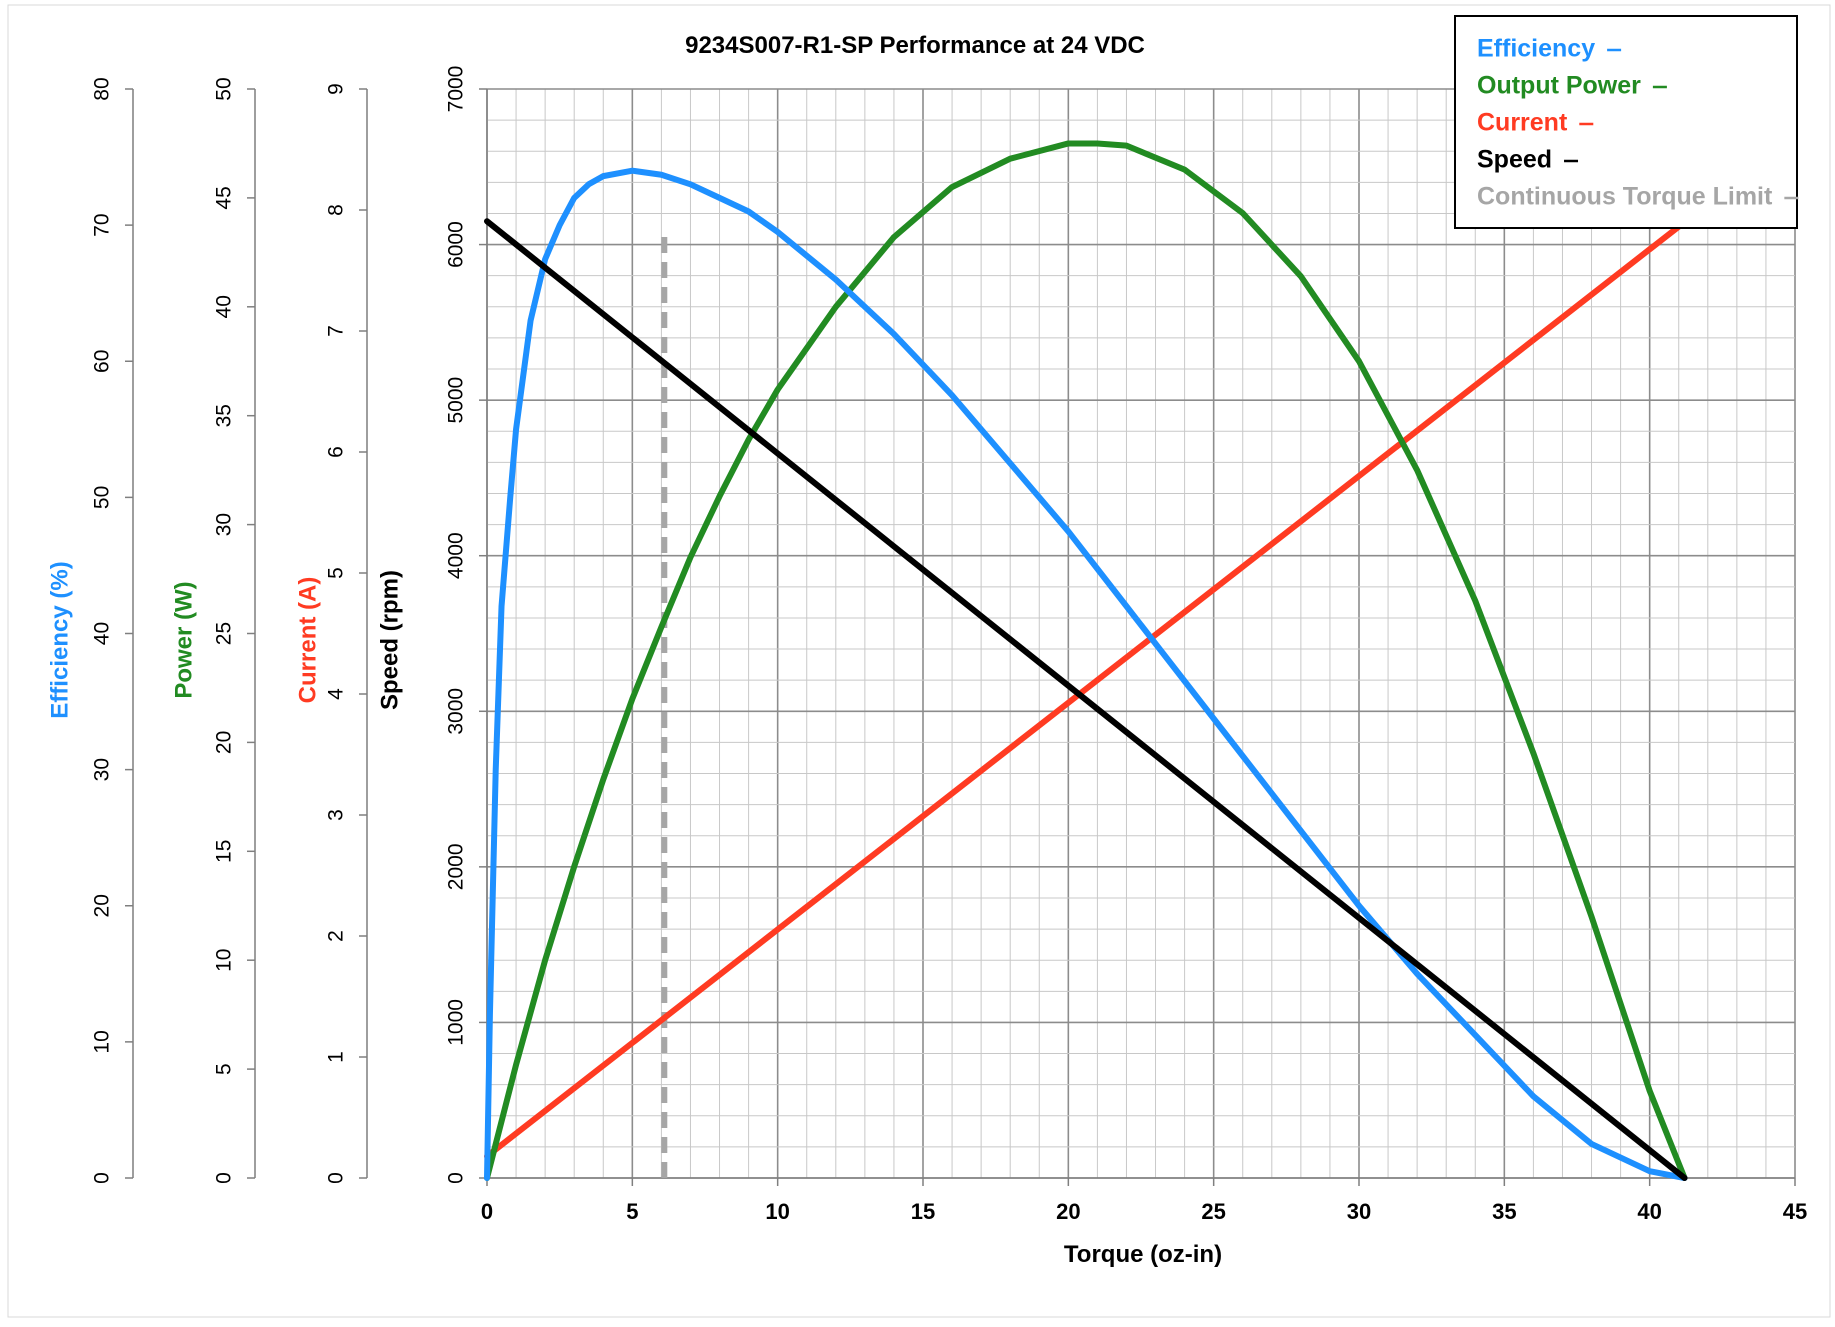 This screenshot has height=1327, width=1835. What do you see at coordinates (307, 640) in the screenshot?
I see `current-axis-label: Current (A)` at bounding box center [307, 640].